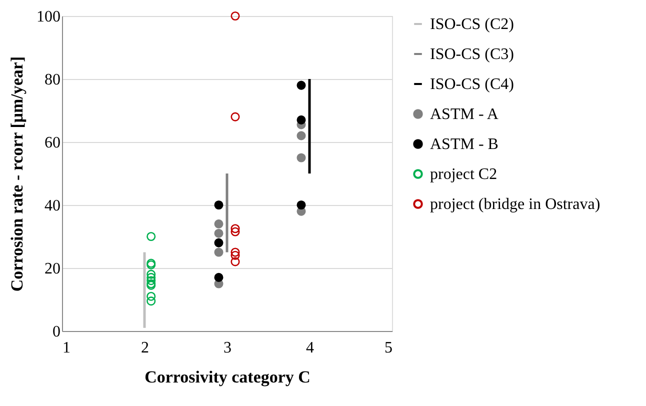 This screenshot has height=406, width=646. Describe the element at coordinates (472, 84) in the screenshot. I see `legend-label: ISO-CS (C4)` at that location.